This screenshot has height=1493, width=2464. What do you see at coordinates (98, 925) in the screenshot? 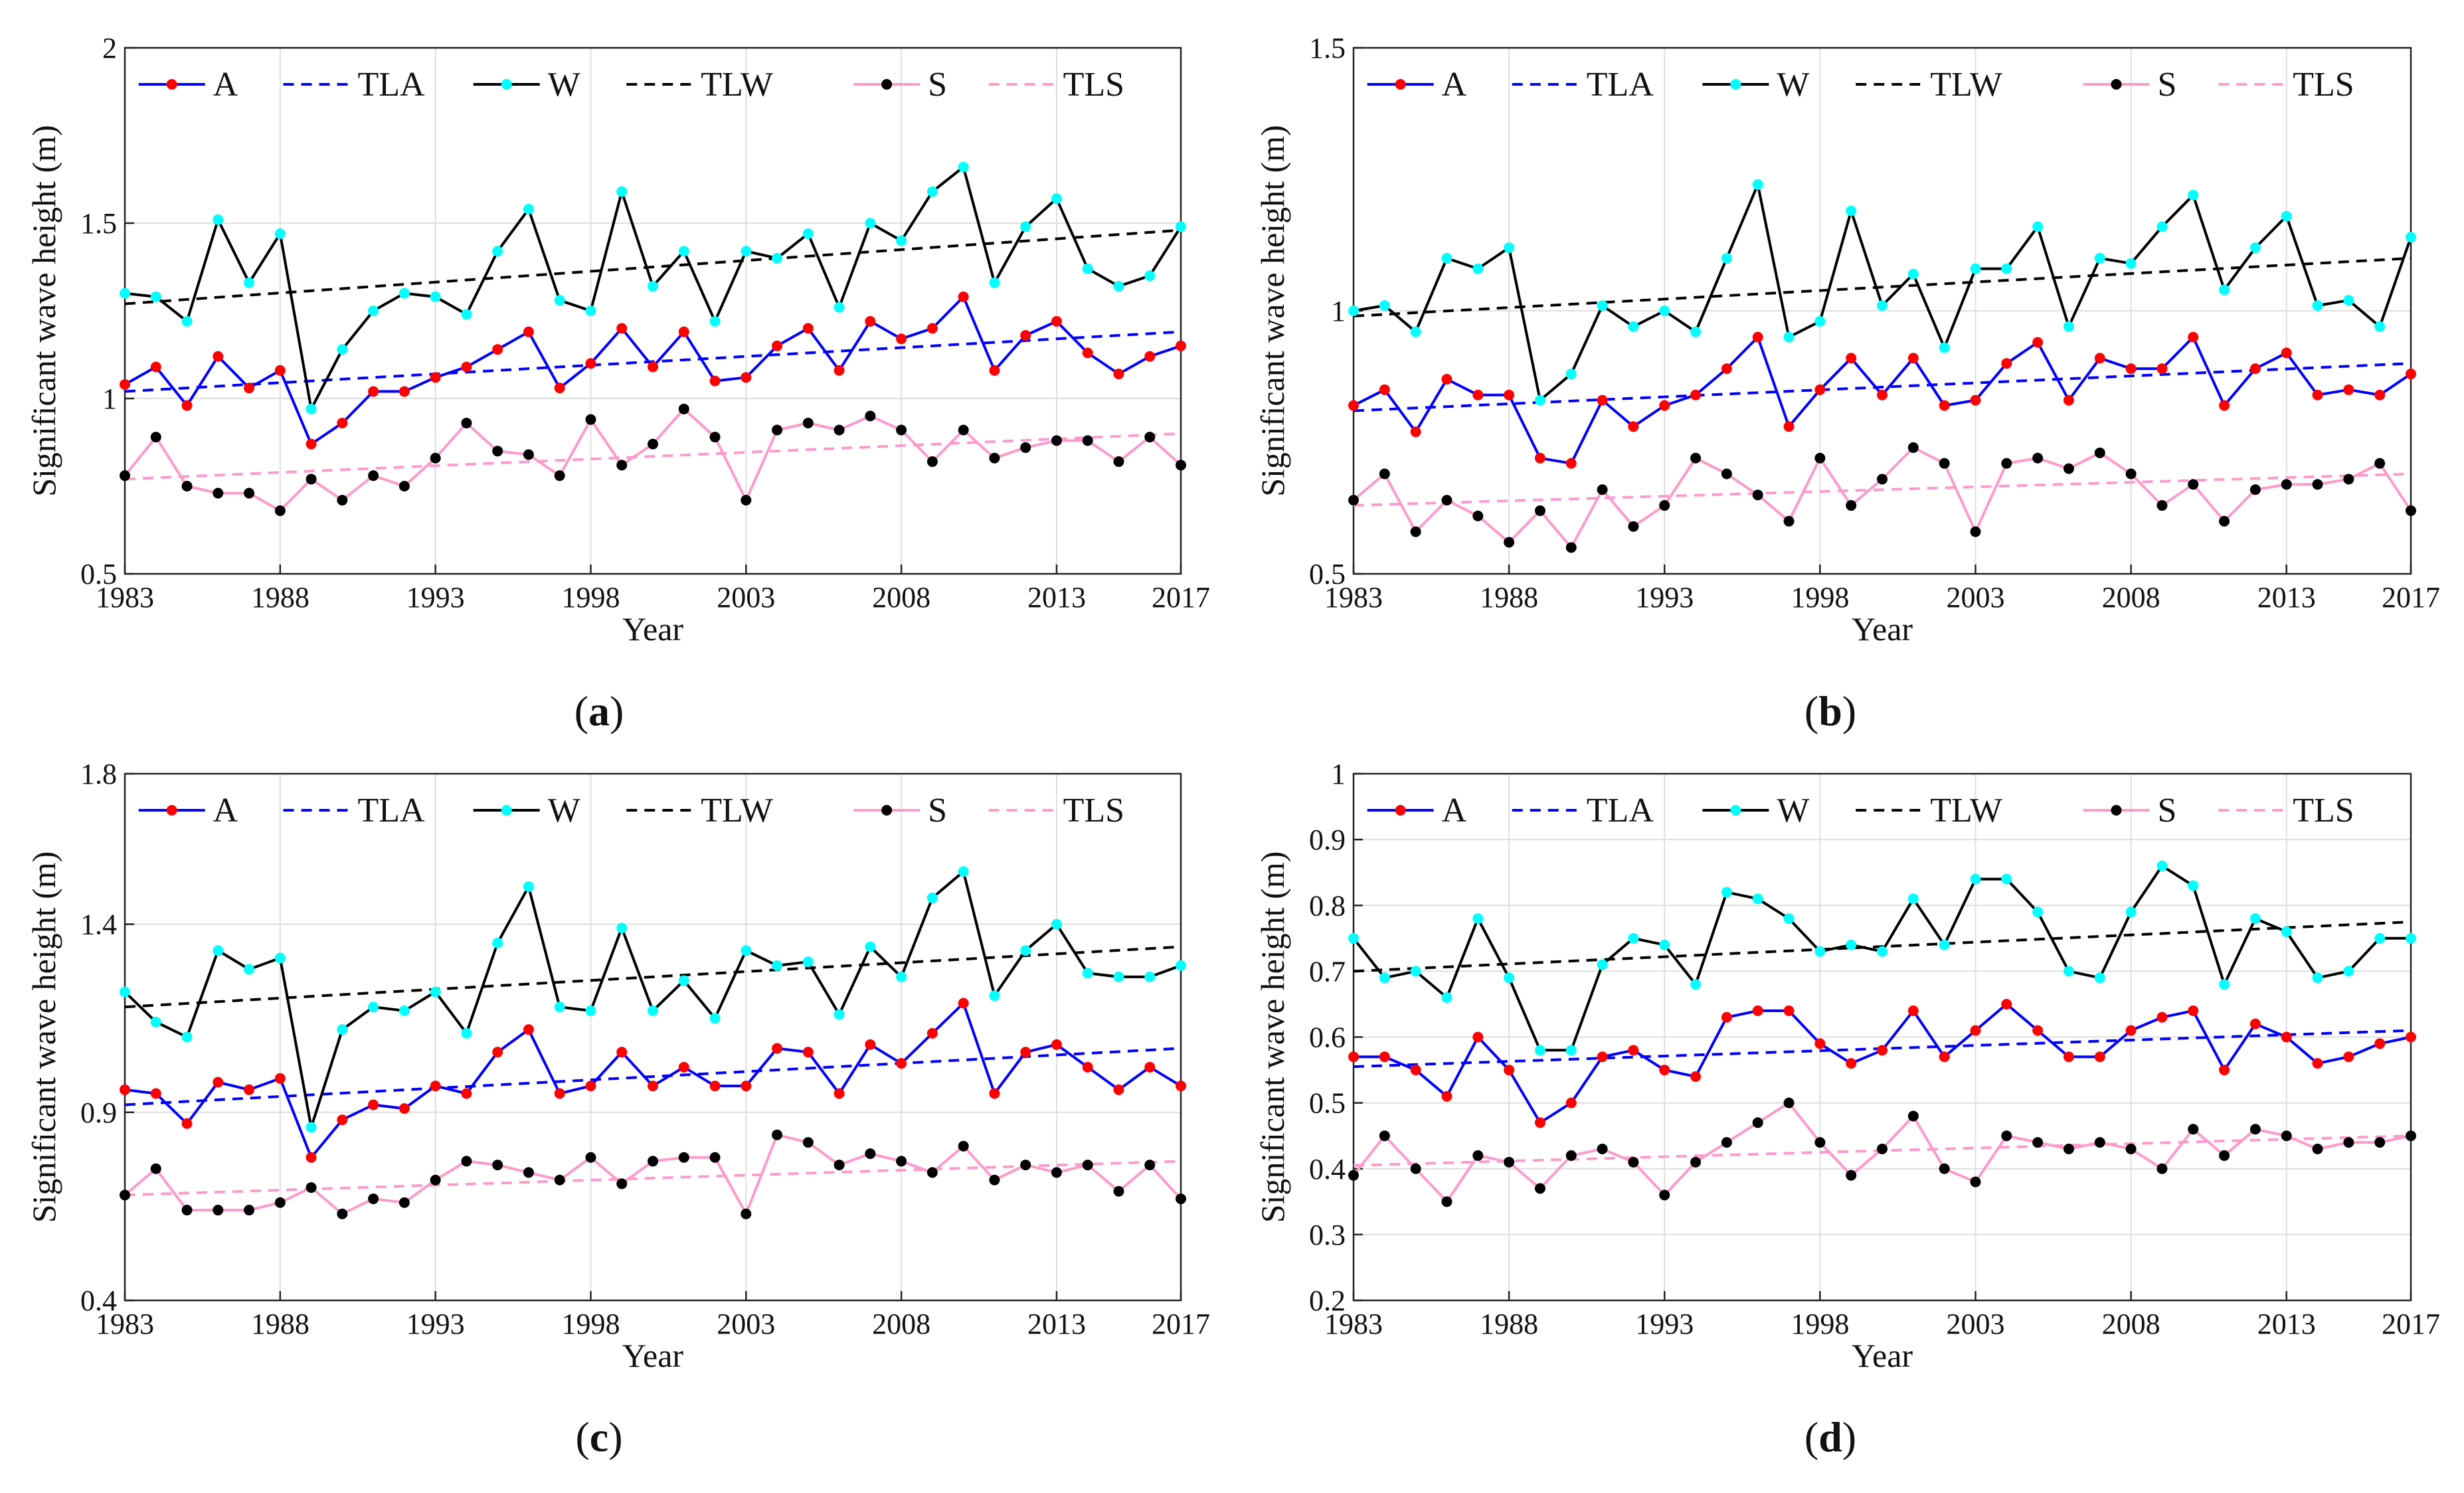
I see `y-tick-label: 1.4` at bounding box center [98, 925].